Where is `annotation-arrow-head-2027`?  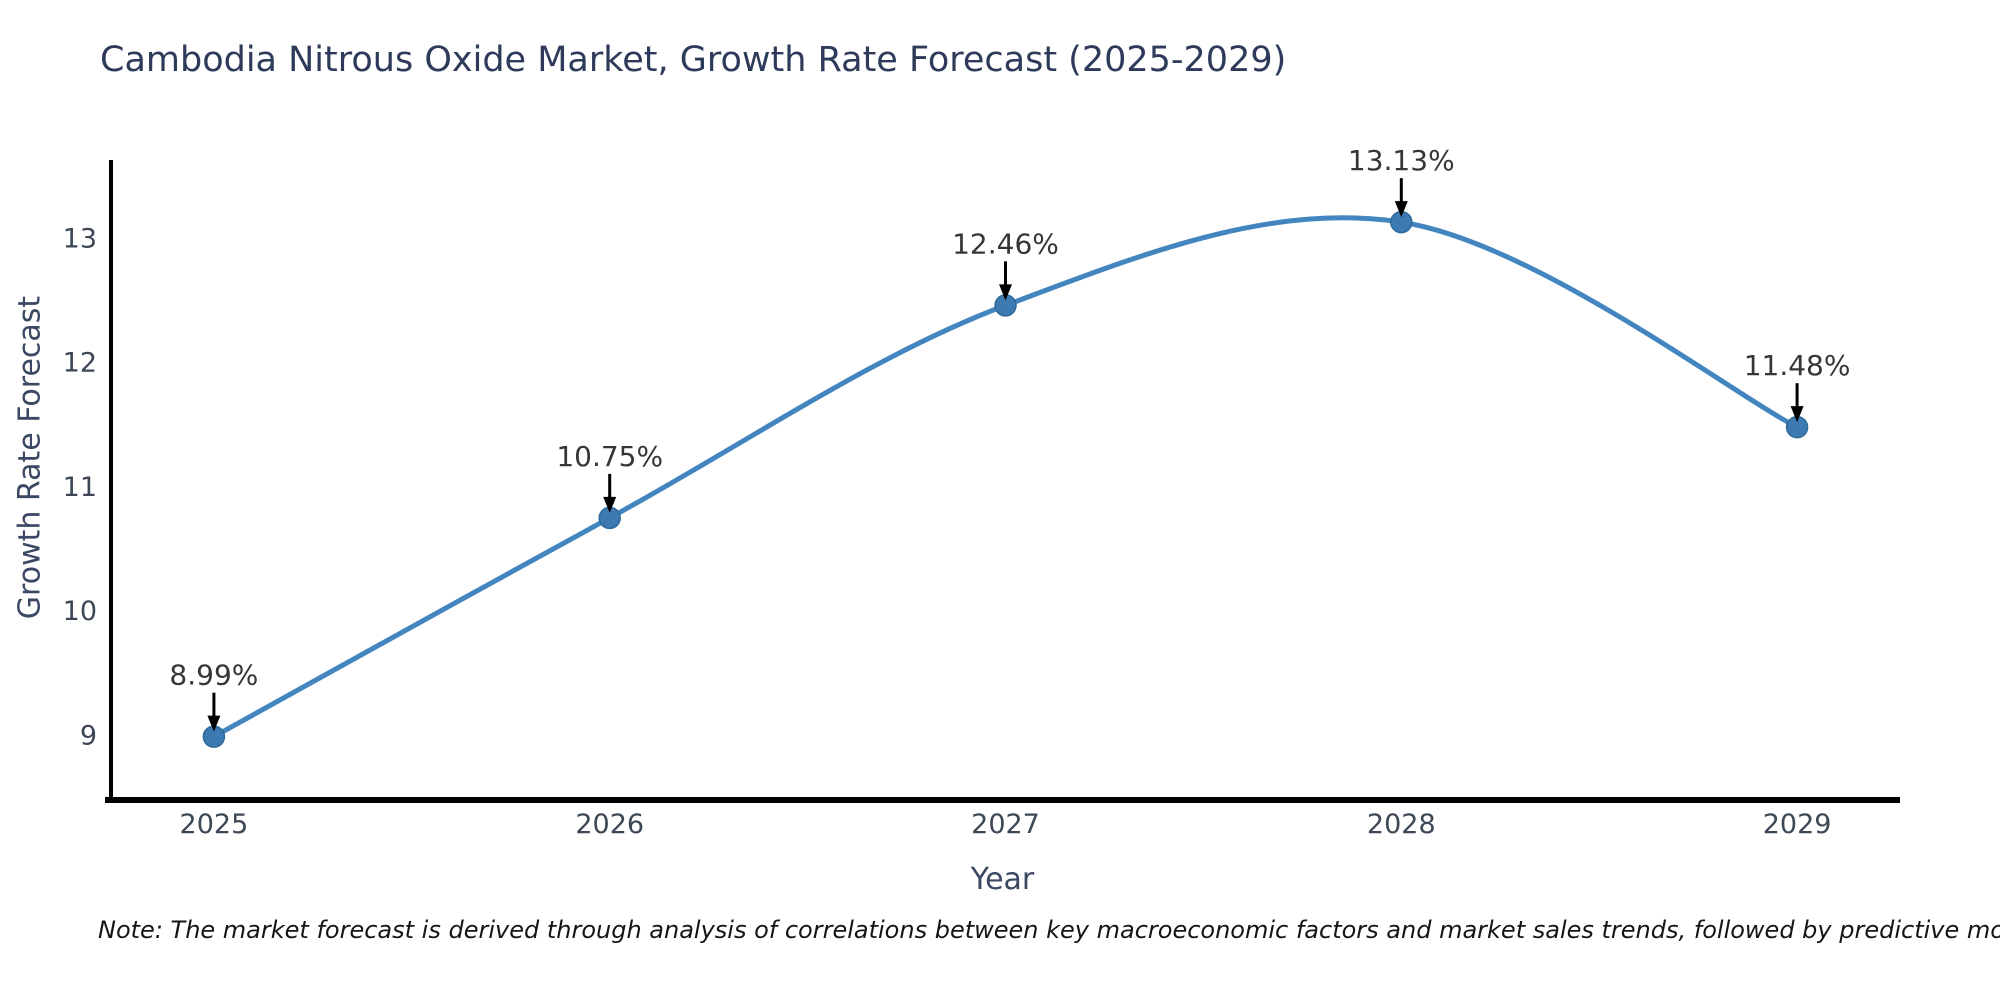 annotation-arrow-head-2027 is located at coordinates (1005, 292).